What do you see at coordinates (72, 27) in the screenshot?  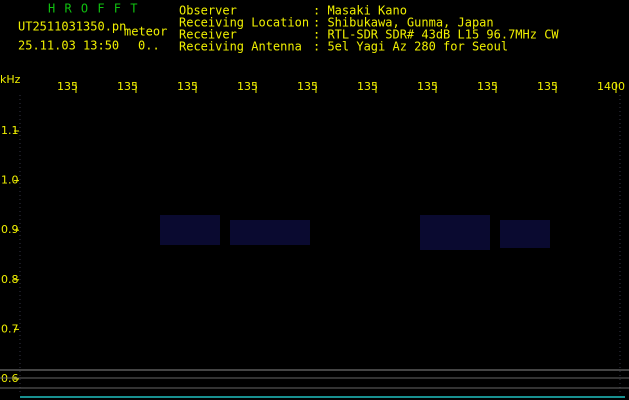 I see `file-name: UT2511031350.pn` at bounding box center [72, 27].